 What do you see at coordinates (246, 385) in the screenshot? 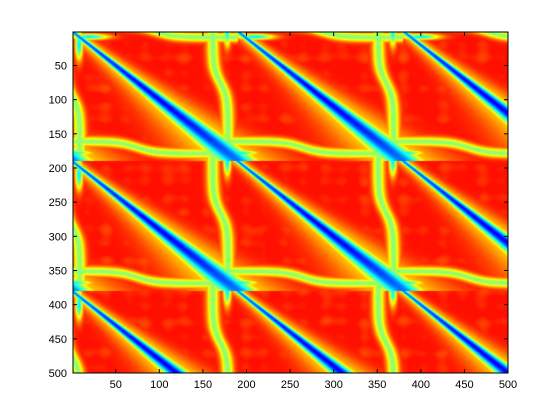
I see `x-tick-label: 200` at bounding box center [246, 385].